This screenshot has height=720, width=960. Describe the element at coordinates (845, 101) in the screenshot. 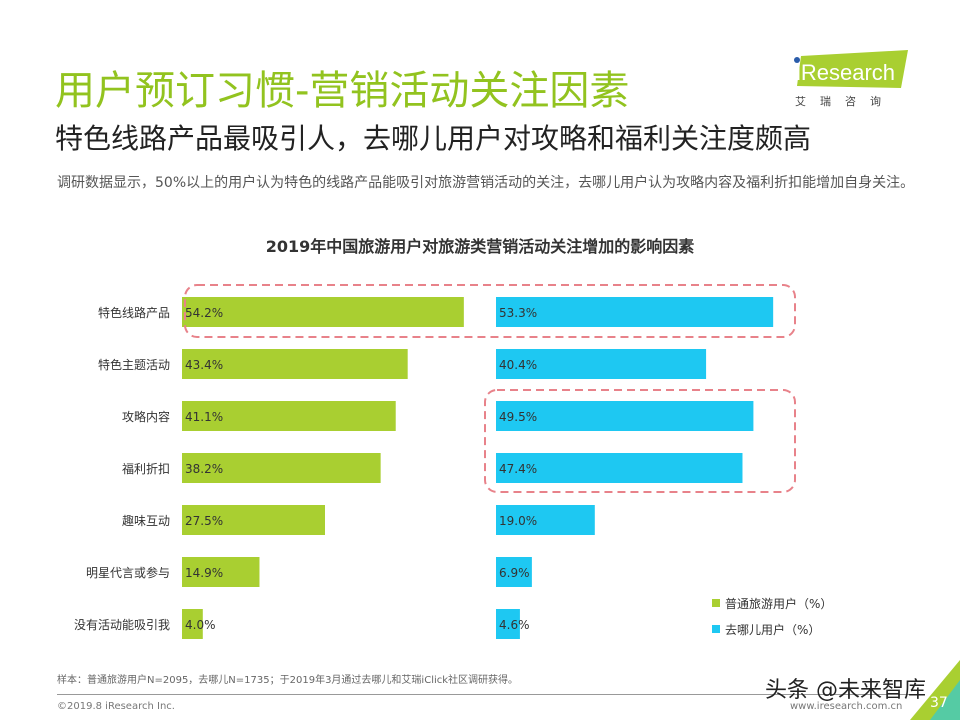

I see `logo-cn: 艾瑞咨询` at that location.